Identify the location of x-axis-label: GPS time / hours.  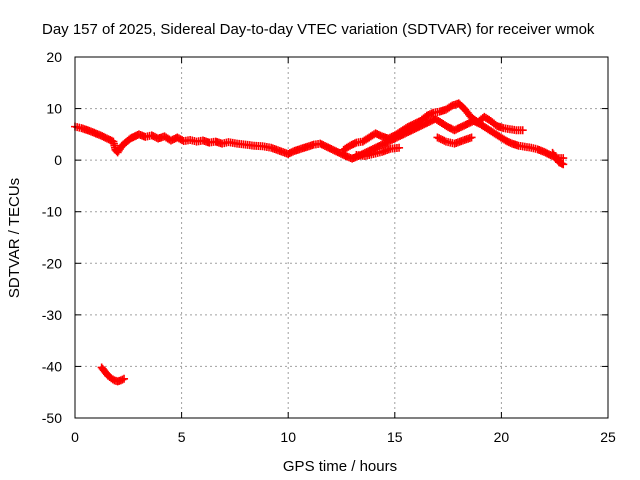
(340, 466).